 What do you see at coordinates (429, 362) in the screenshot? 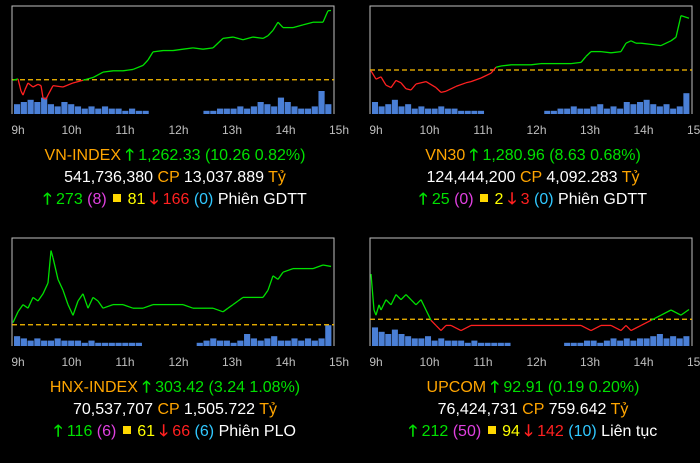
I see `time-tick-label: 10h` at bounding box center [429, 362].